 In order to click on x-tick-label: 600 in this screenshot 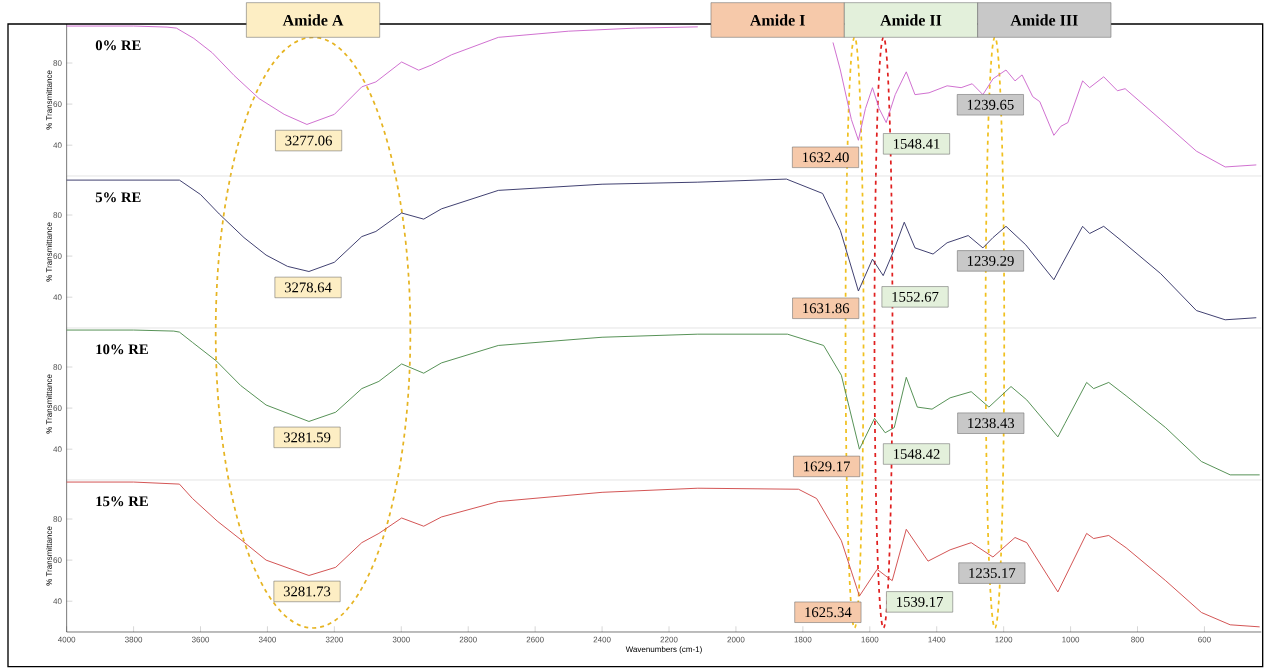, I will do `click(1204, 639)`.